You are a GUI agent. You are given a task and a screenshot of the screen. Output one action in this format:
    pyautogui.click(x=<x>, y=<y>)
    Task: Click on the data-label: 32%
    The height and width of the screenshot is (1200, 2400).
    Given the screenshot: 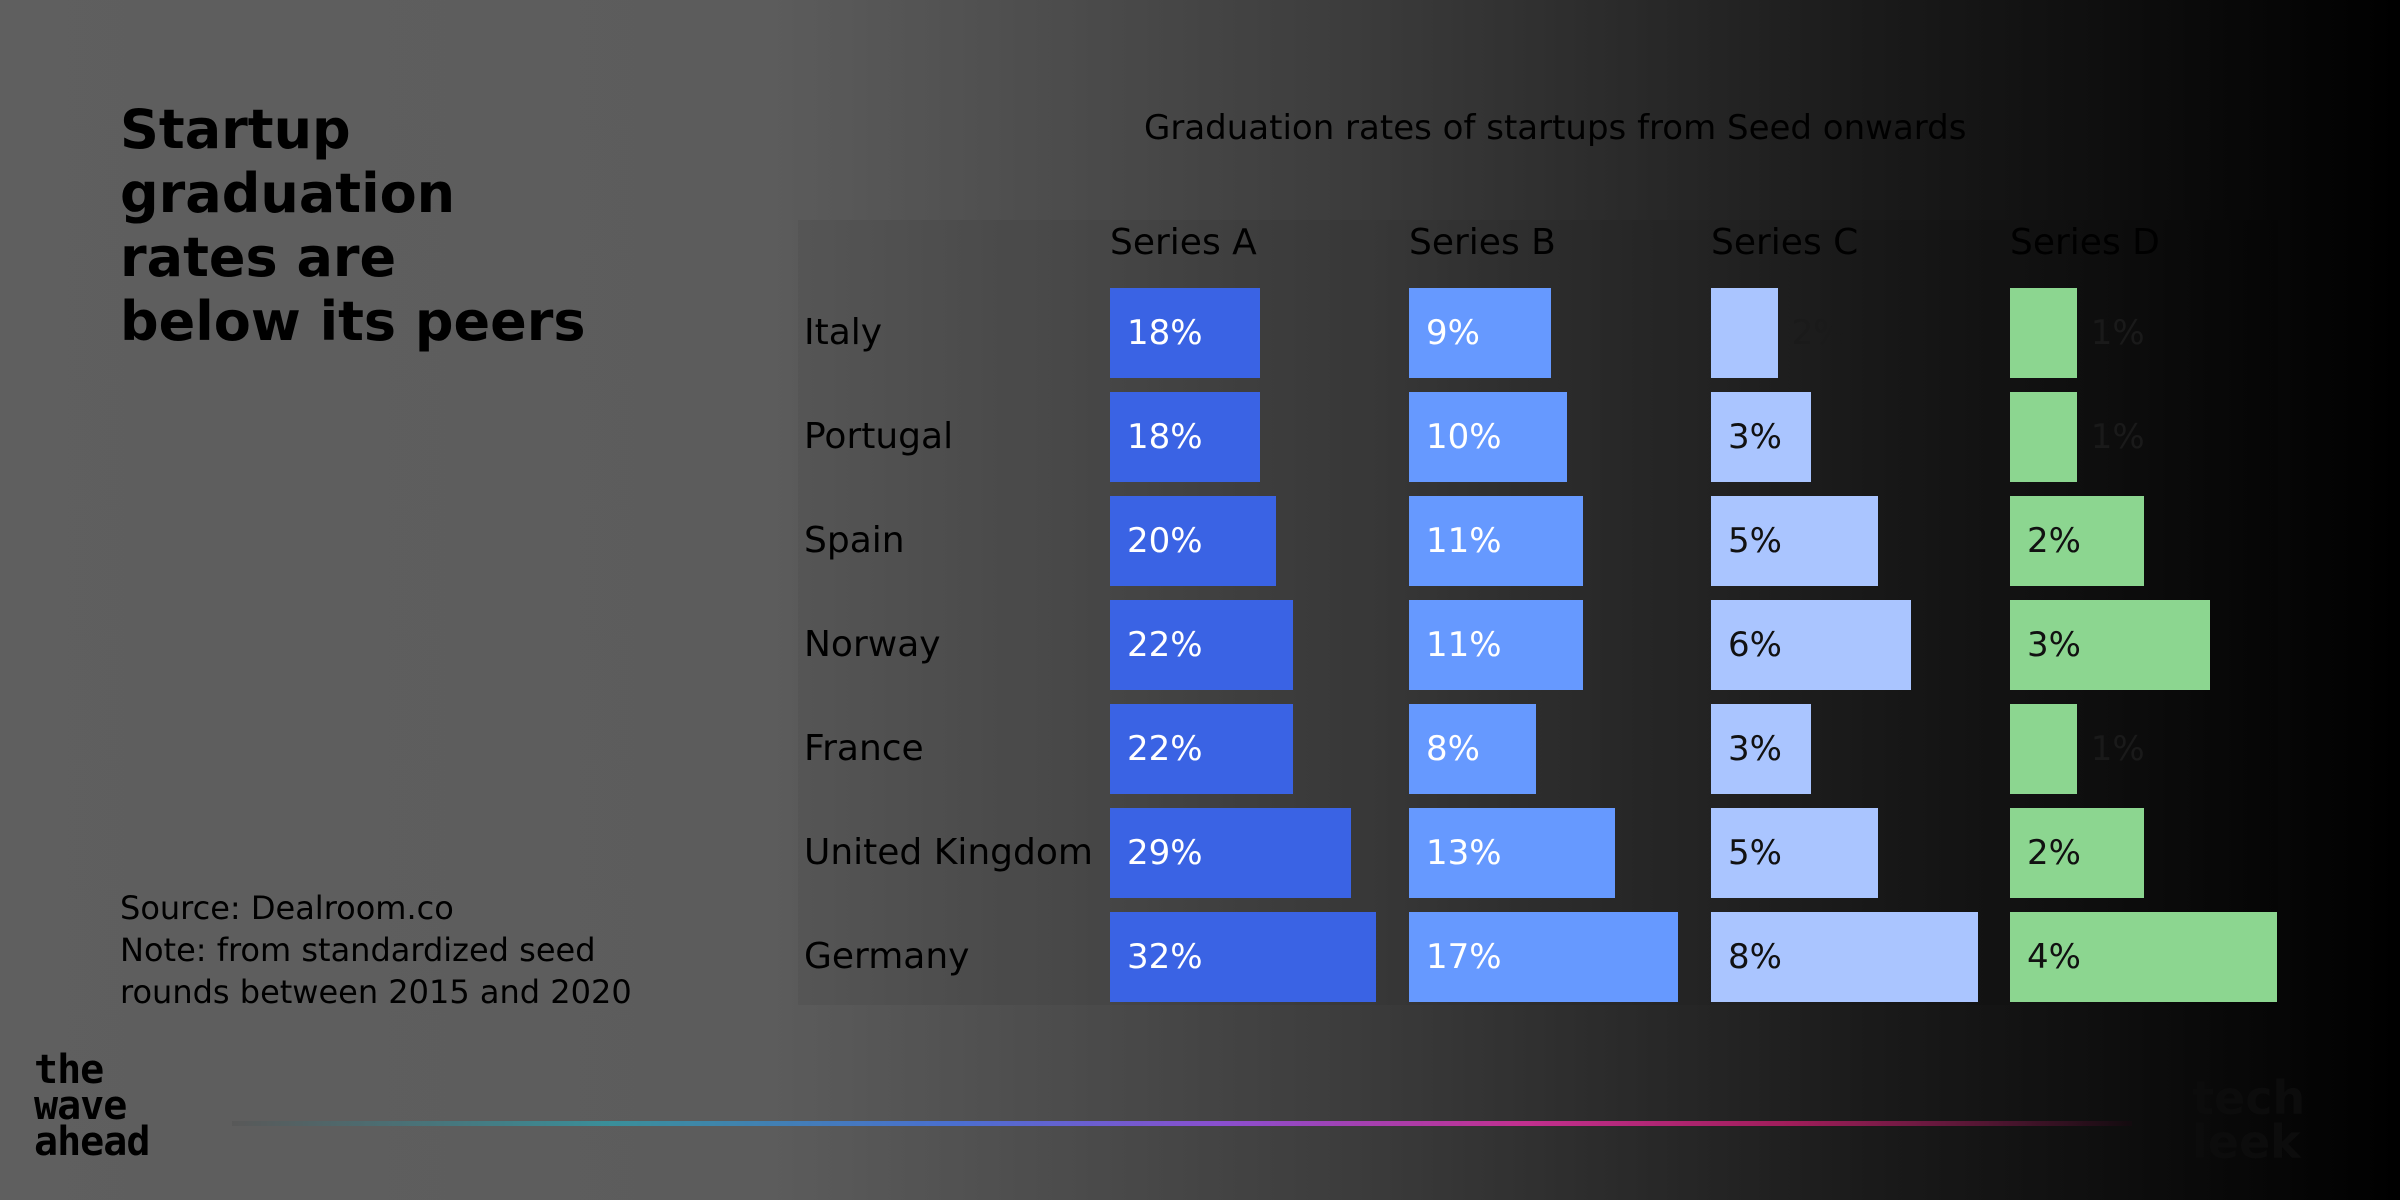 What is the action you would take?
    pyautogui.click(x=1165, y=957)
    